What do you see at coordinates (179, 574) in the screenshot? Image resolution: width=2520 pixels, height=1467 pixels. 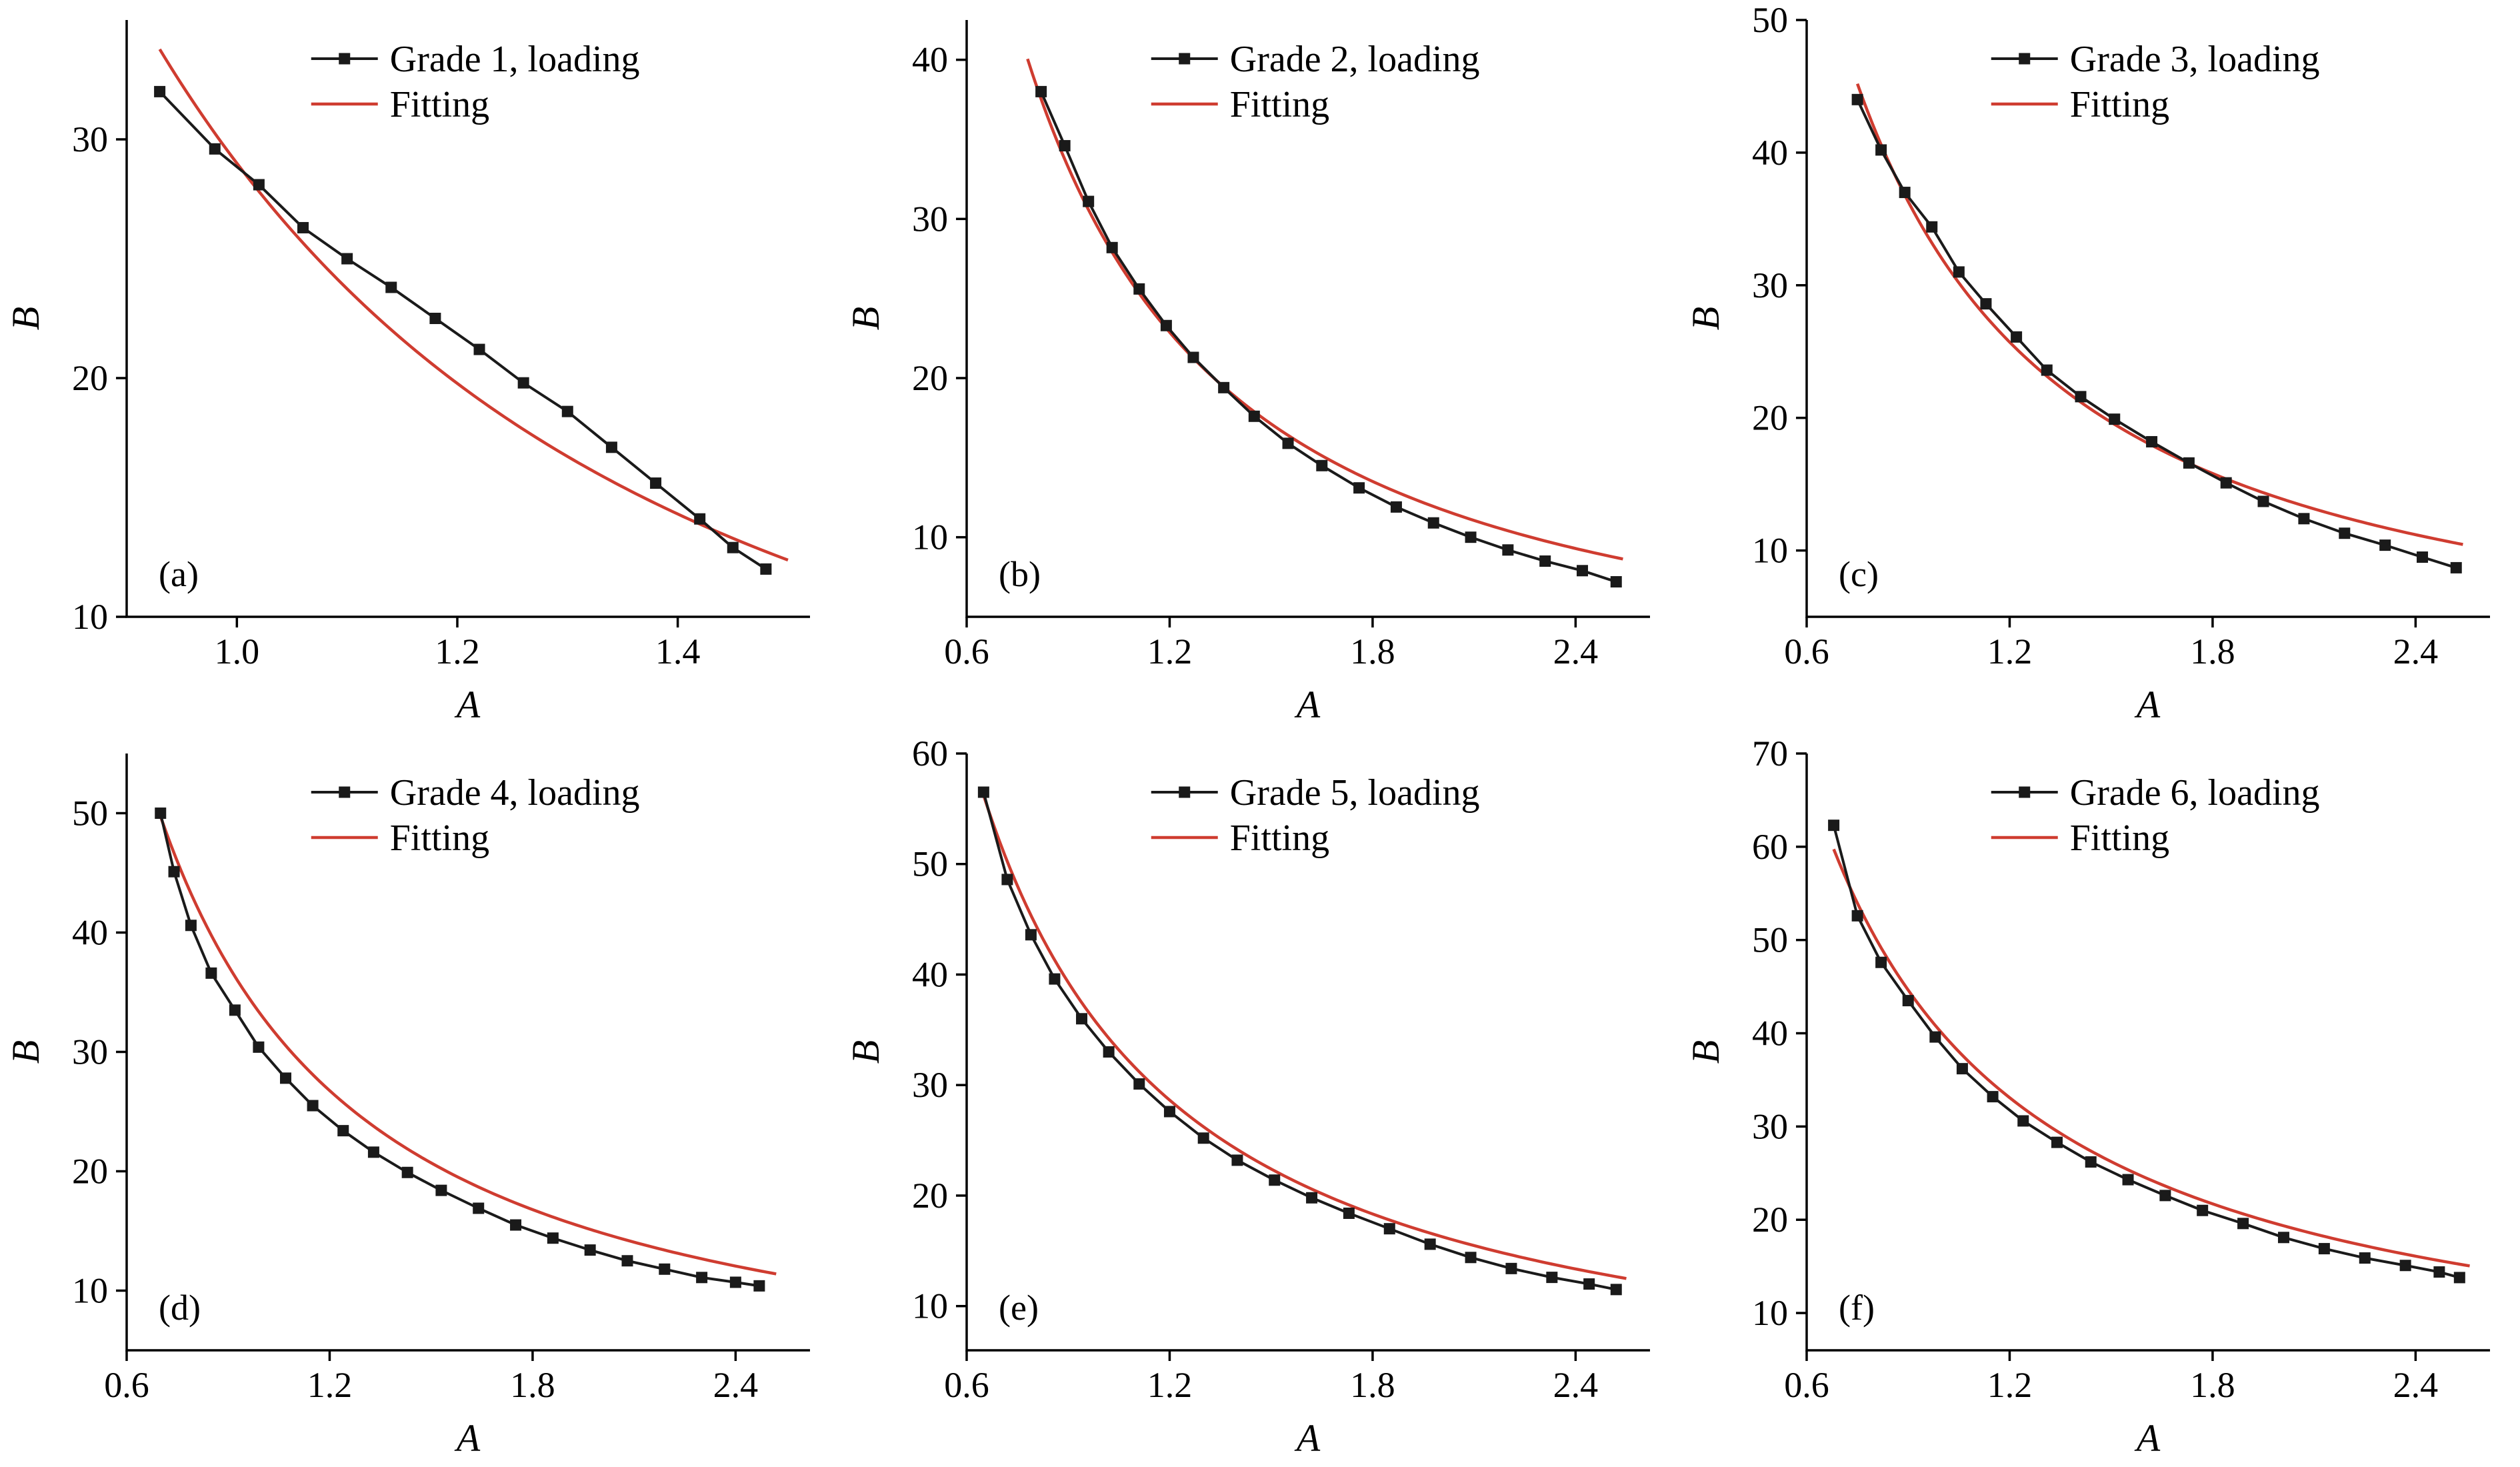 I see `panel-letter: (a)` at bounding box center [179, 574].